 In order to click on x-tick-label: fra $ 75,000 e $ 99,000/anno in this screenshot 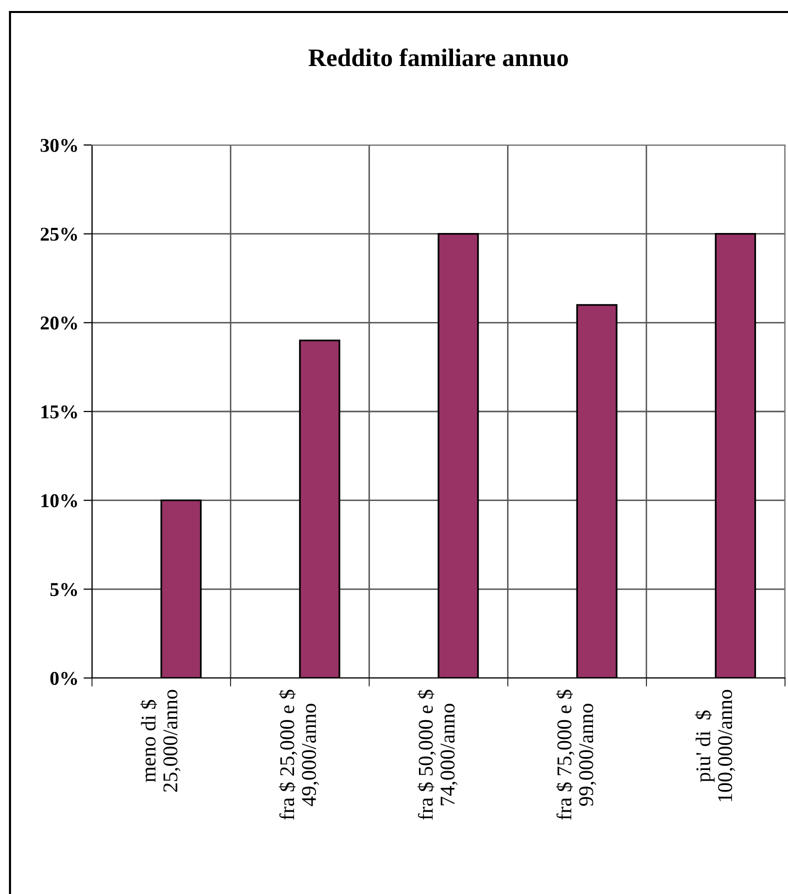, I will do `click(576, 755)`.